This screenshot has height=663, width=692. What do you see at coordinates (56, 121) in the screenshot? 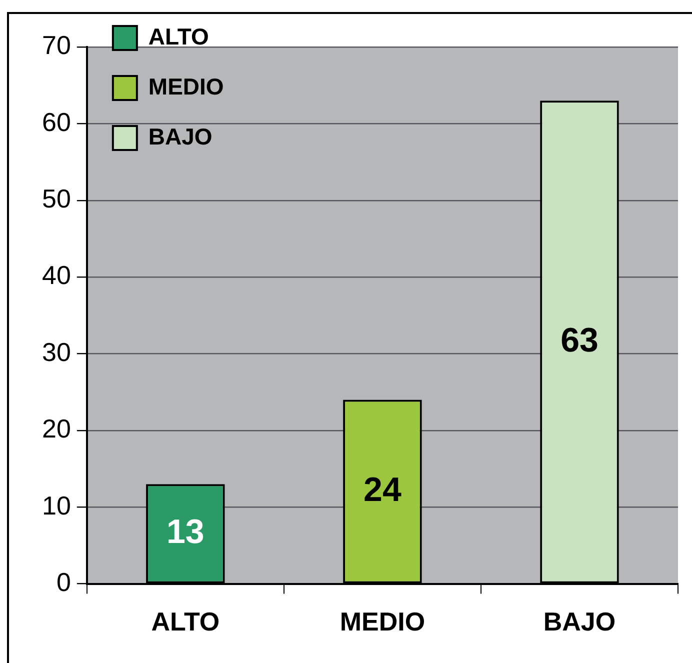
I see `y-tick-label: 60` at bounding box center [56, 121].